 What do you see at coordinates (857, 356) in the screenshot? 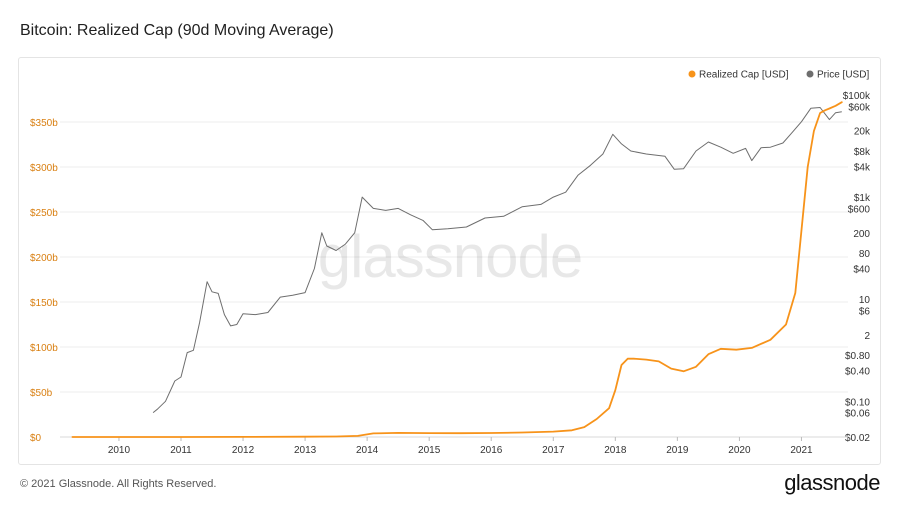
I see `right-tick-label: $0.80` at bounding box center [857, 356].